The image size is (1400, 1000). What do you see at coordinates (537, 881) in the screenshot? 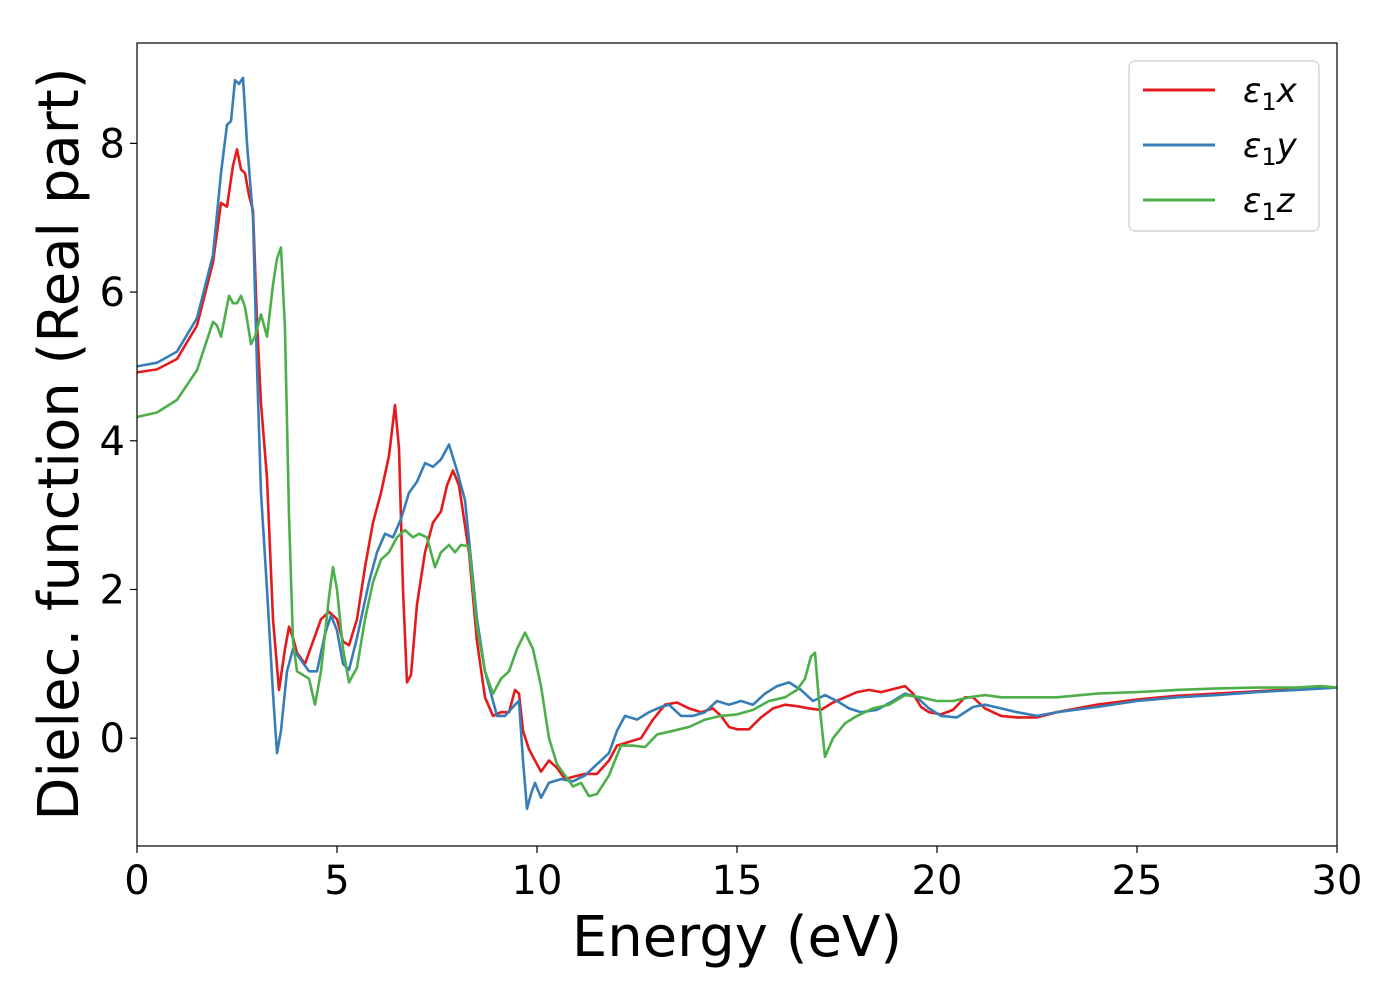
I see `x-tick-label: 10` at bounding box center [537, 881].